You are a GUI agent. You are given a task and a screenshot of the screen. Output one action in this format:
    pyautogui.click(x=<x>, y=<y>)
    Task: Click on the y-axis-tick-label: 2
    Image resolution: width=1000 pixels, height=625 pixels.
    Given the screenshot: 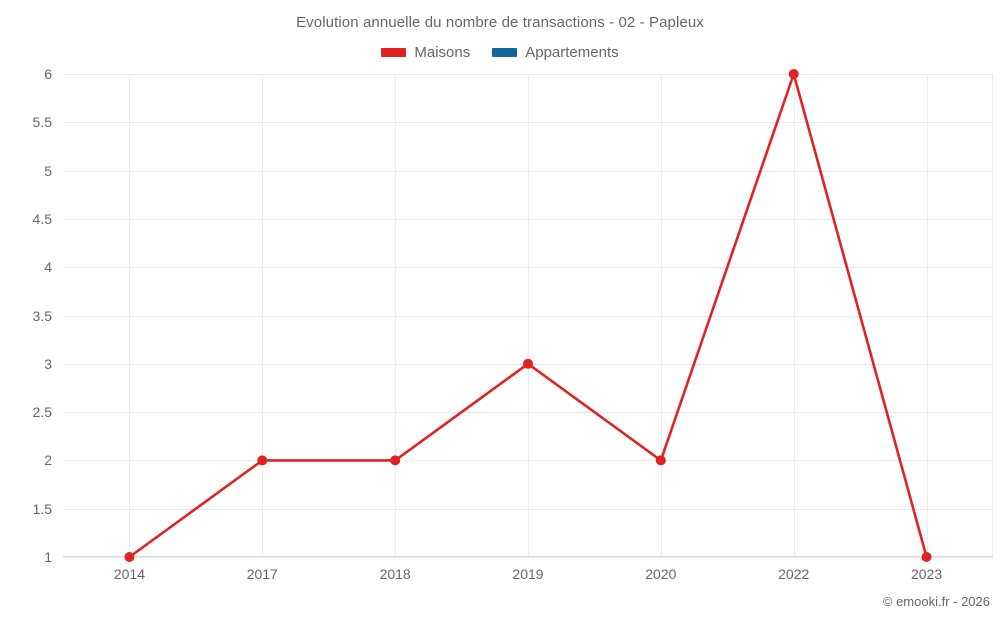 What is the action you would take?
    pyautogui.click(x=48, y=460)
    